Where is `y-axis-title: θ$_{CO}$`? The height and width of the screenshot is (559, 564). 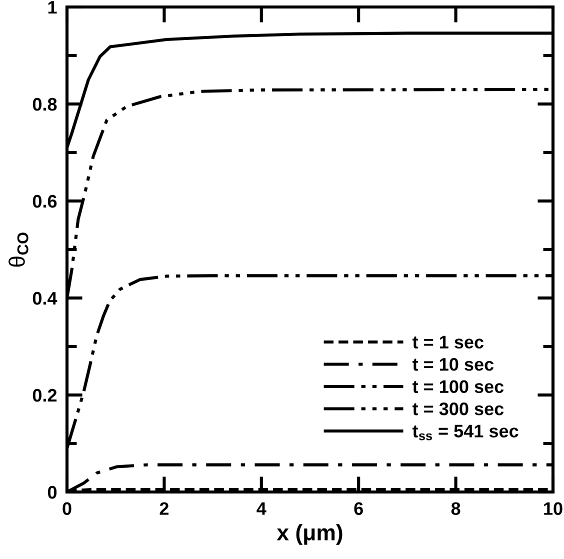 y-axis-title: θ$_{CO}$ is located at coordinates (18, 249).